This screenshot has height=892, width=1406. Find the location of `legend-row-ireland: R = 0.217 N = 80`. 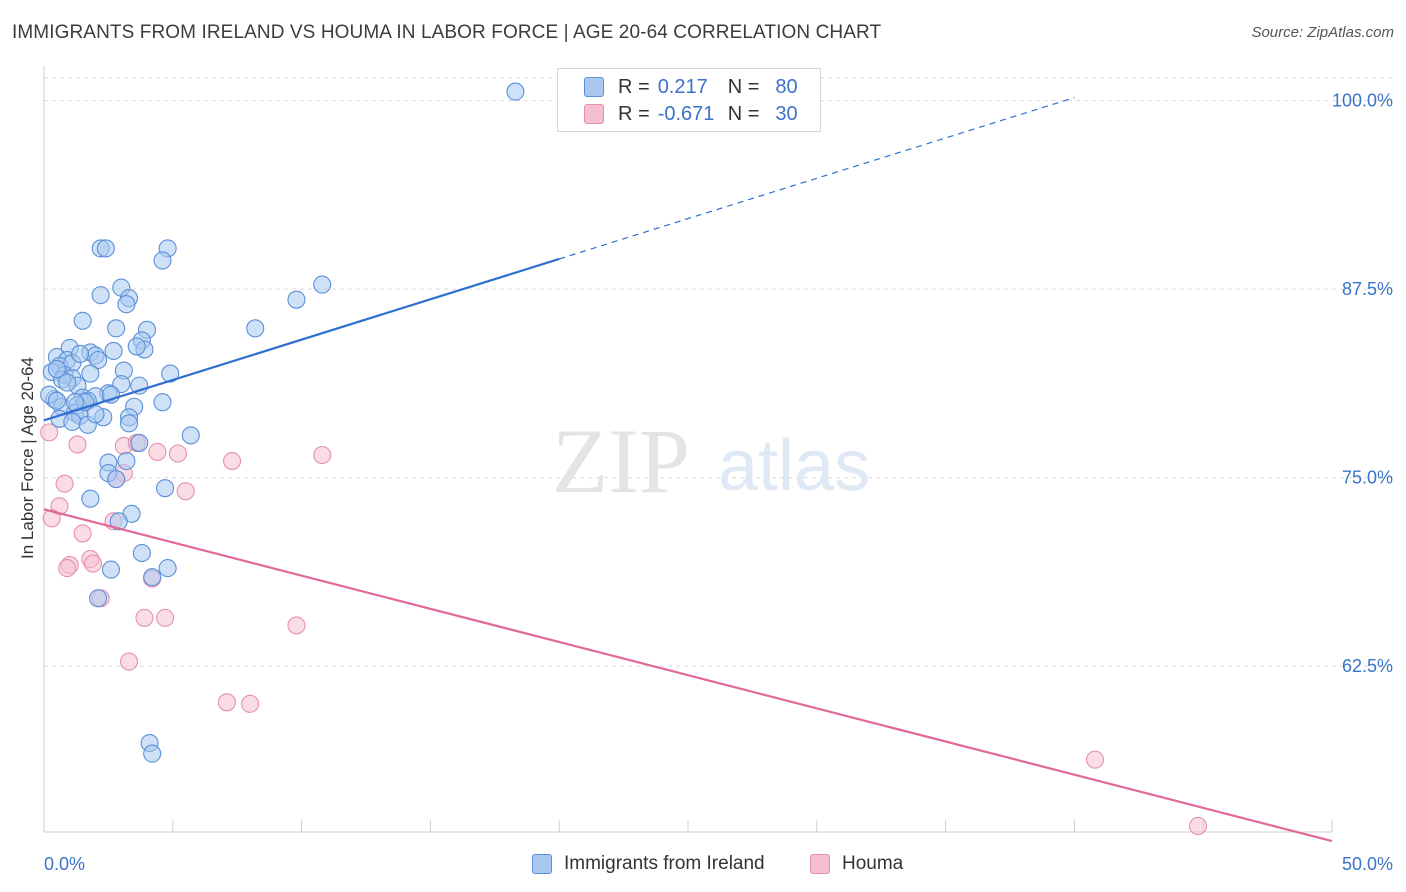

legend-row-ireland: R = 0.217 N = 80 is located at coordinates (691, 87).